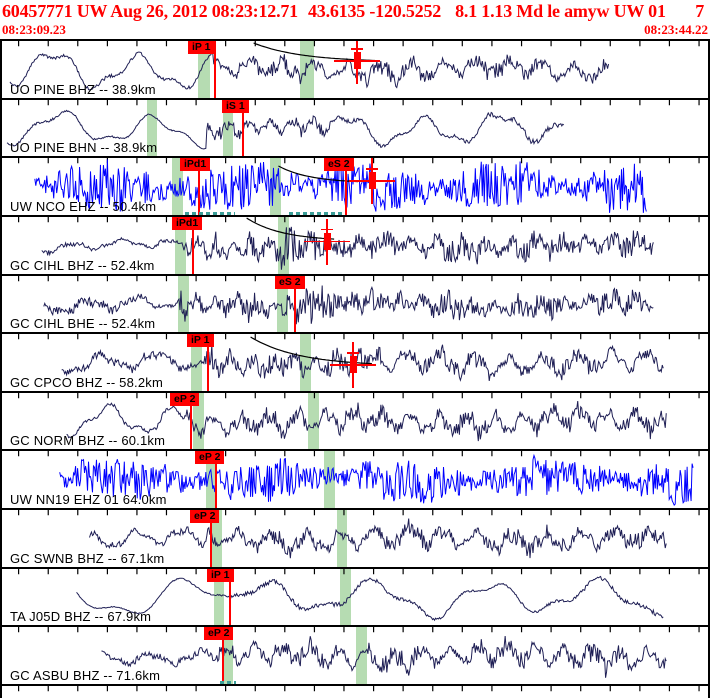  I want to click on bottom-ruler, so click(355, 691).